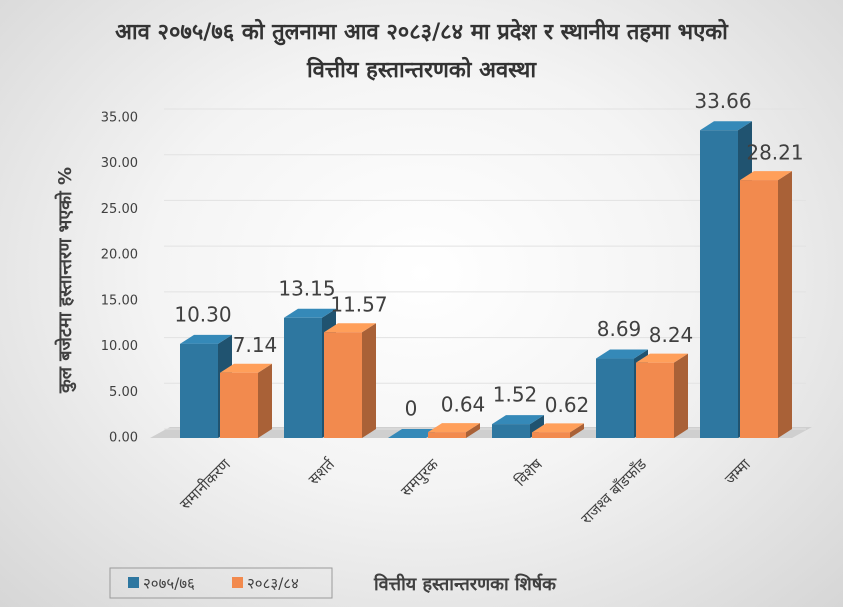 Image resolution: width=843 pixels, height=607 pixels. What do you see at coordinates (119, 255) in the screenshot?
I see `y-tick-label: 20.00` at bounding box center [119, 255].